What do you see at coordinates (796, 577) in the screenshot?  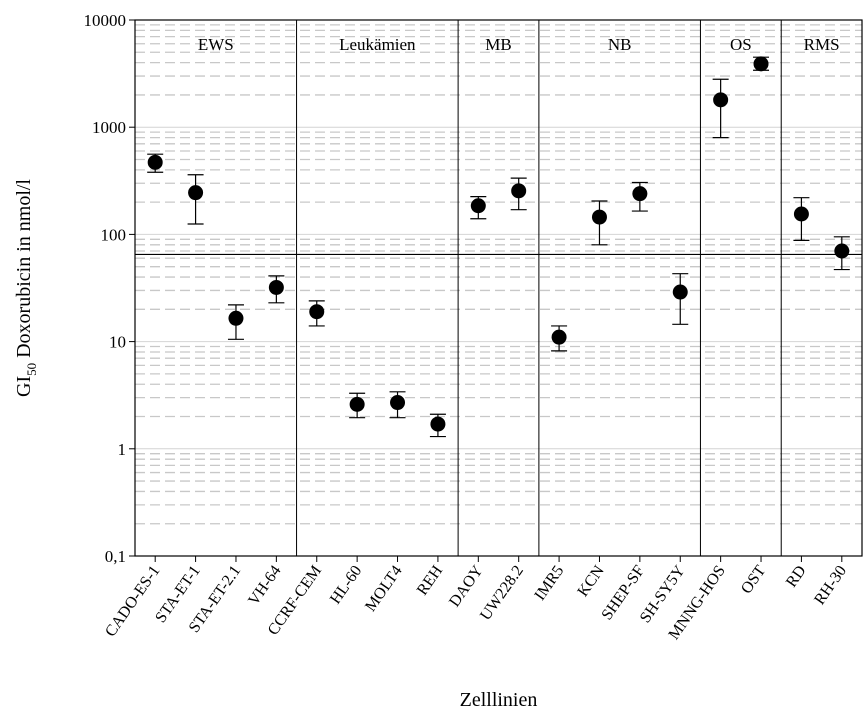 I see `x-tick-label: RD` at bounding box center [796, 577].